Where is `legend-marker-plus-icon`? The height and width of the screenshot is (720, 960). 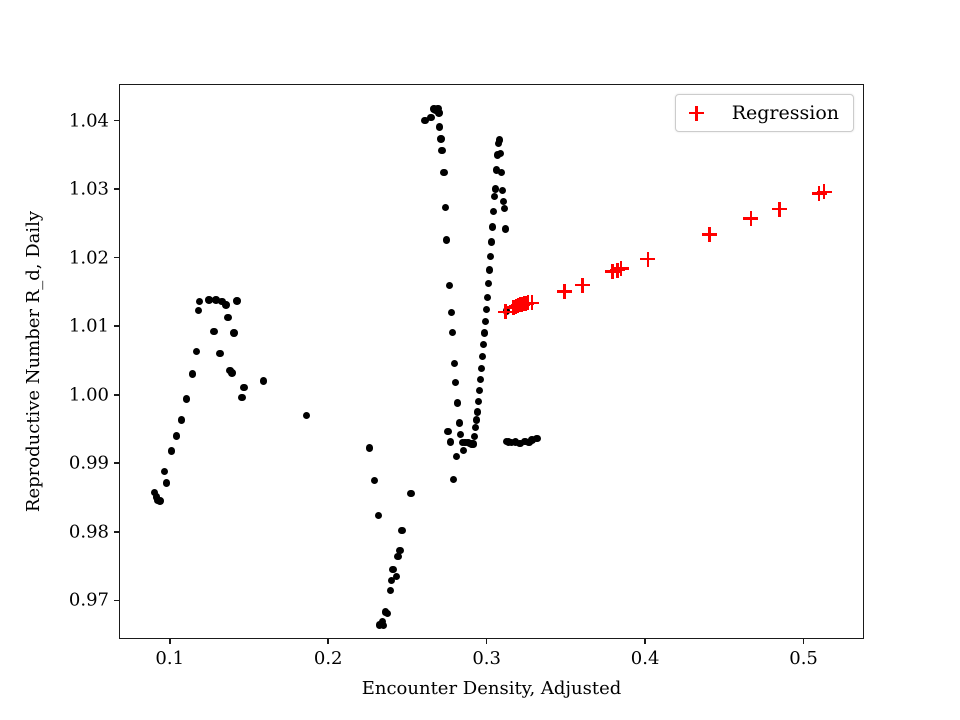 legend-marker-plus-icon is located at coordinates (697, 113).